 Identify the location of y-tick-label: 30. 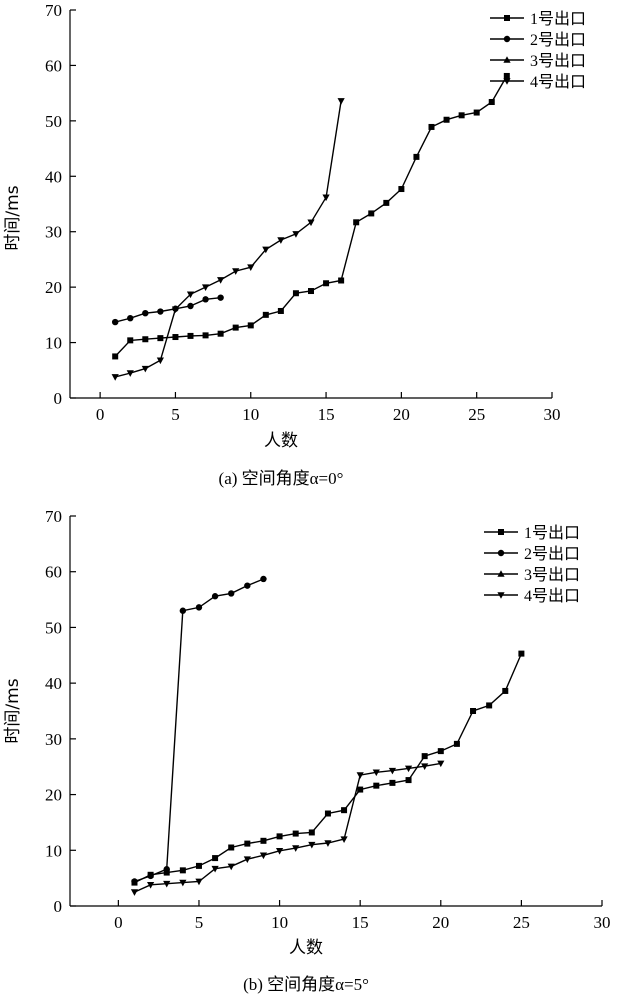
(53, 232).